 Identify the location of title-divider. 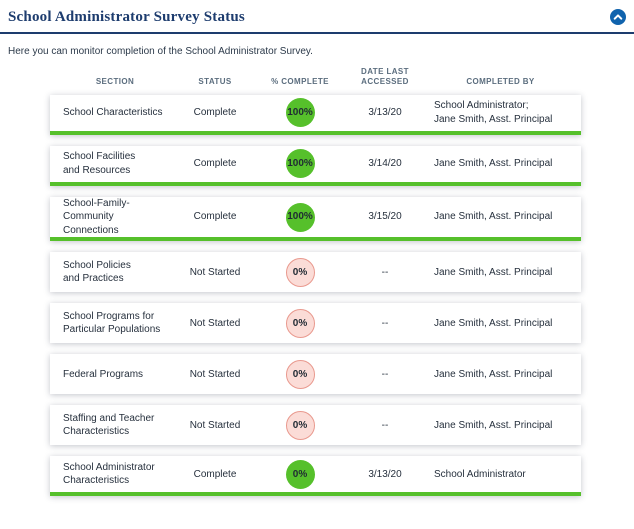
(317, 33).